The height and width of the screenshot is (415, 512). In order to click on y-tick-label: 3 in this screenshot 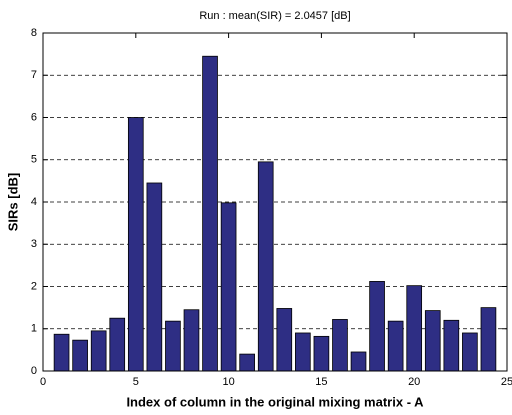, I will do `click(34, 244)`.